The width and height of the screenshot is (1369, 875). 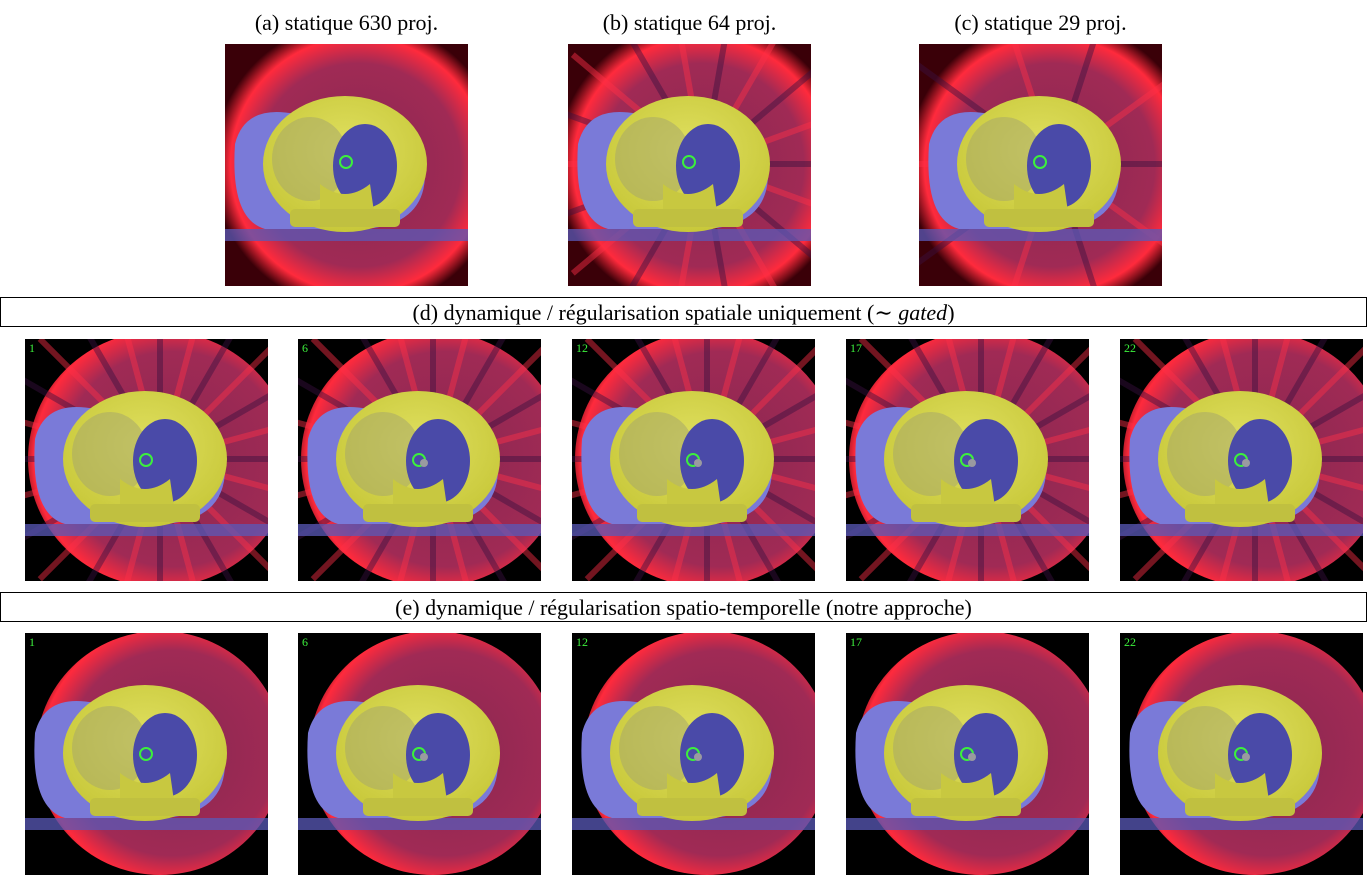 What do you see at coordinates (923, 312) in the screenshot?
I see `banner-d-italic: gated` at bounding box center [923, 312].